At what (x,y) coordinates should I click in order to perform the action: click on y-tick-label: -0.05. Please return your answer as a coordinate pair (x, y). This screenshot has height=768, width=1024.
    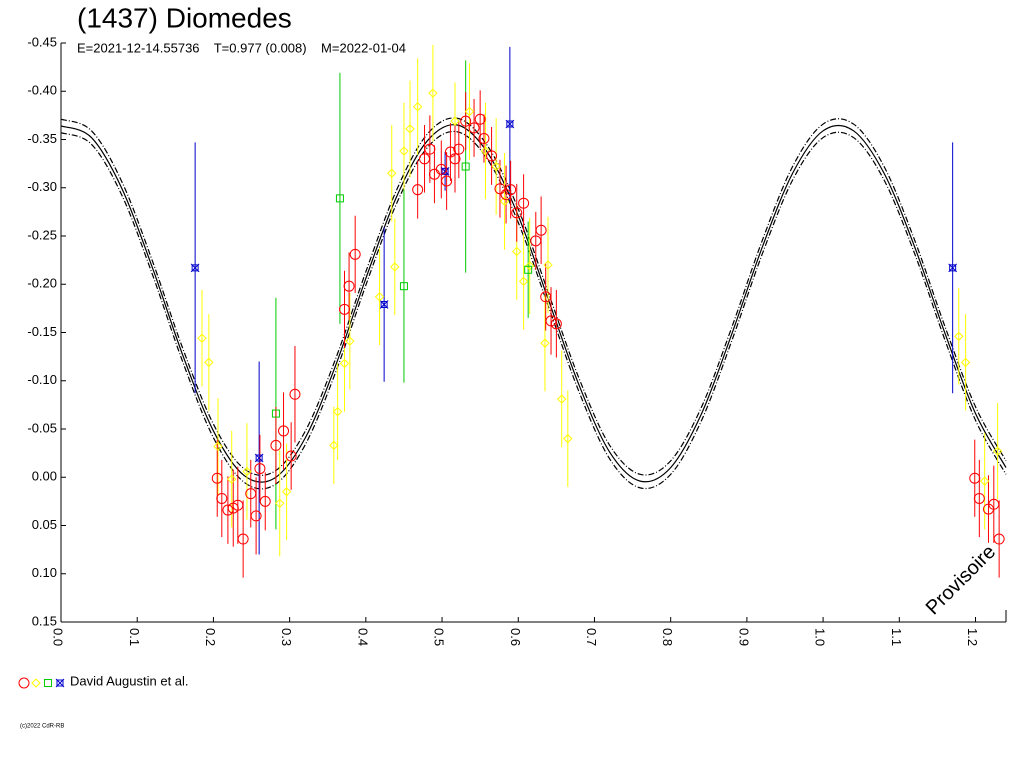
    Looking at the image, I should click on (42, 427).